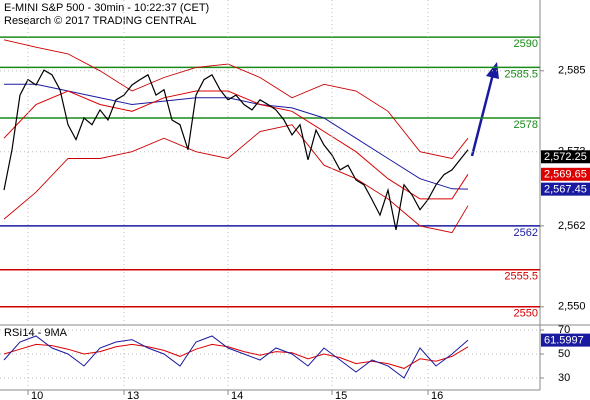 Image resolution: width=590 pixels, height=400 pixels. I want to click on chart-subtitle: Research © 2017 TRADING CENTRAL, so click(100, 21).